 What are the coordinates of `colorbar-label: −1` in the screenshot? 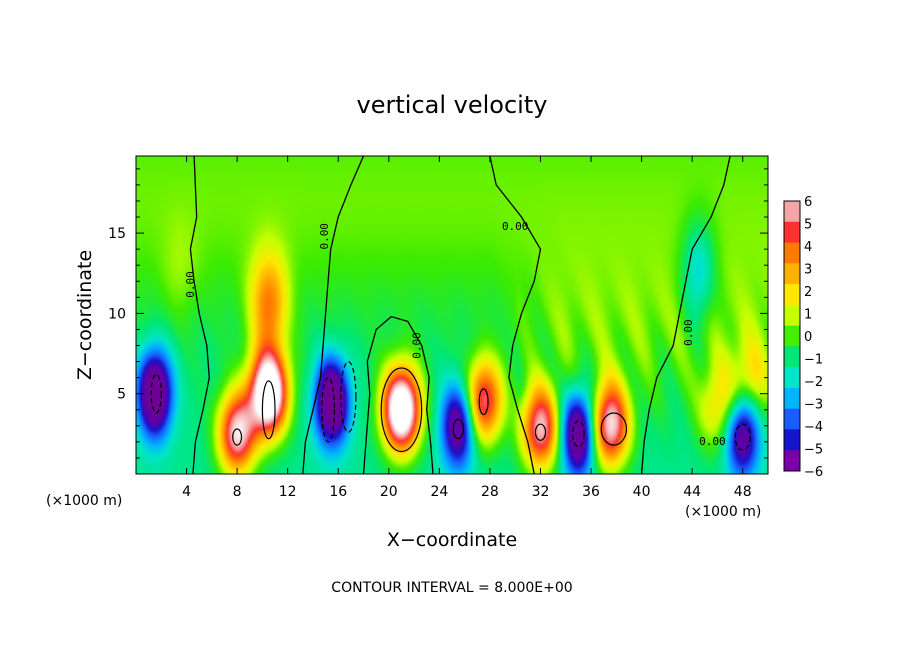 It's located at (813, 360).